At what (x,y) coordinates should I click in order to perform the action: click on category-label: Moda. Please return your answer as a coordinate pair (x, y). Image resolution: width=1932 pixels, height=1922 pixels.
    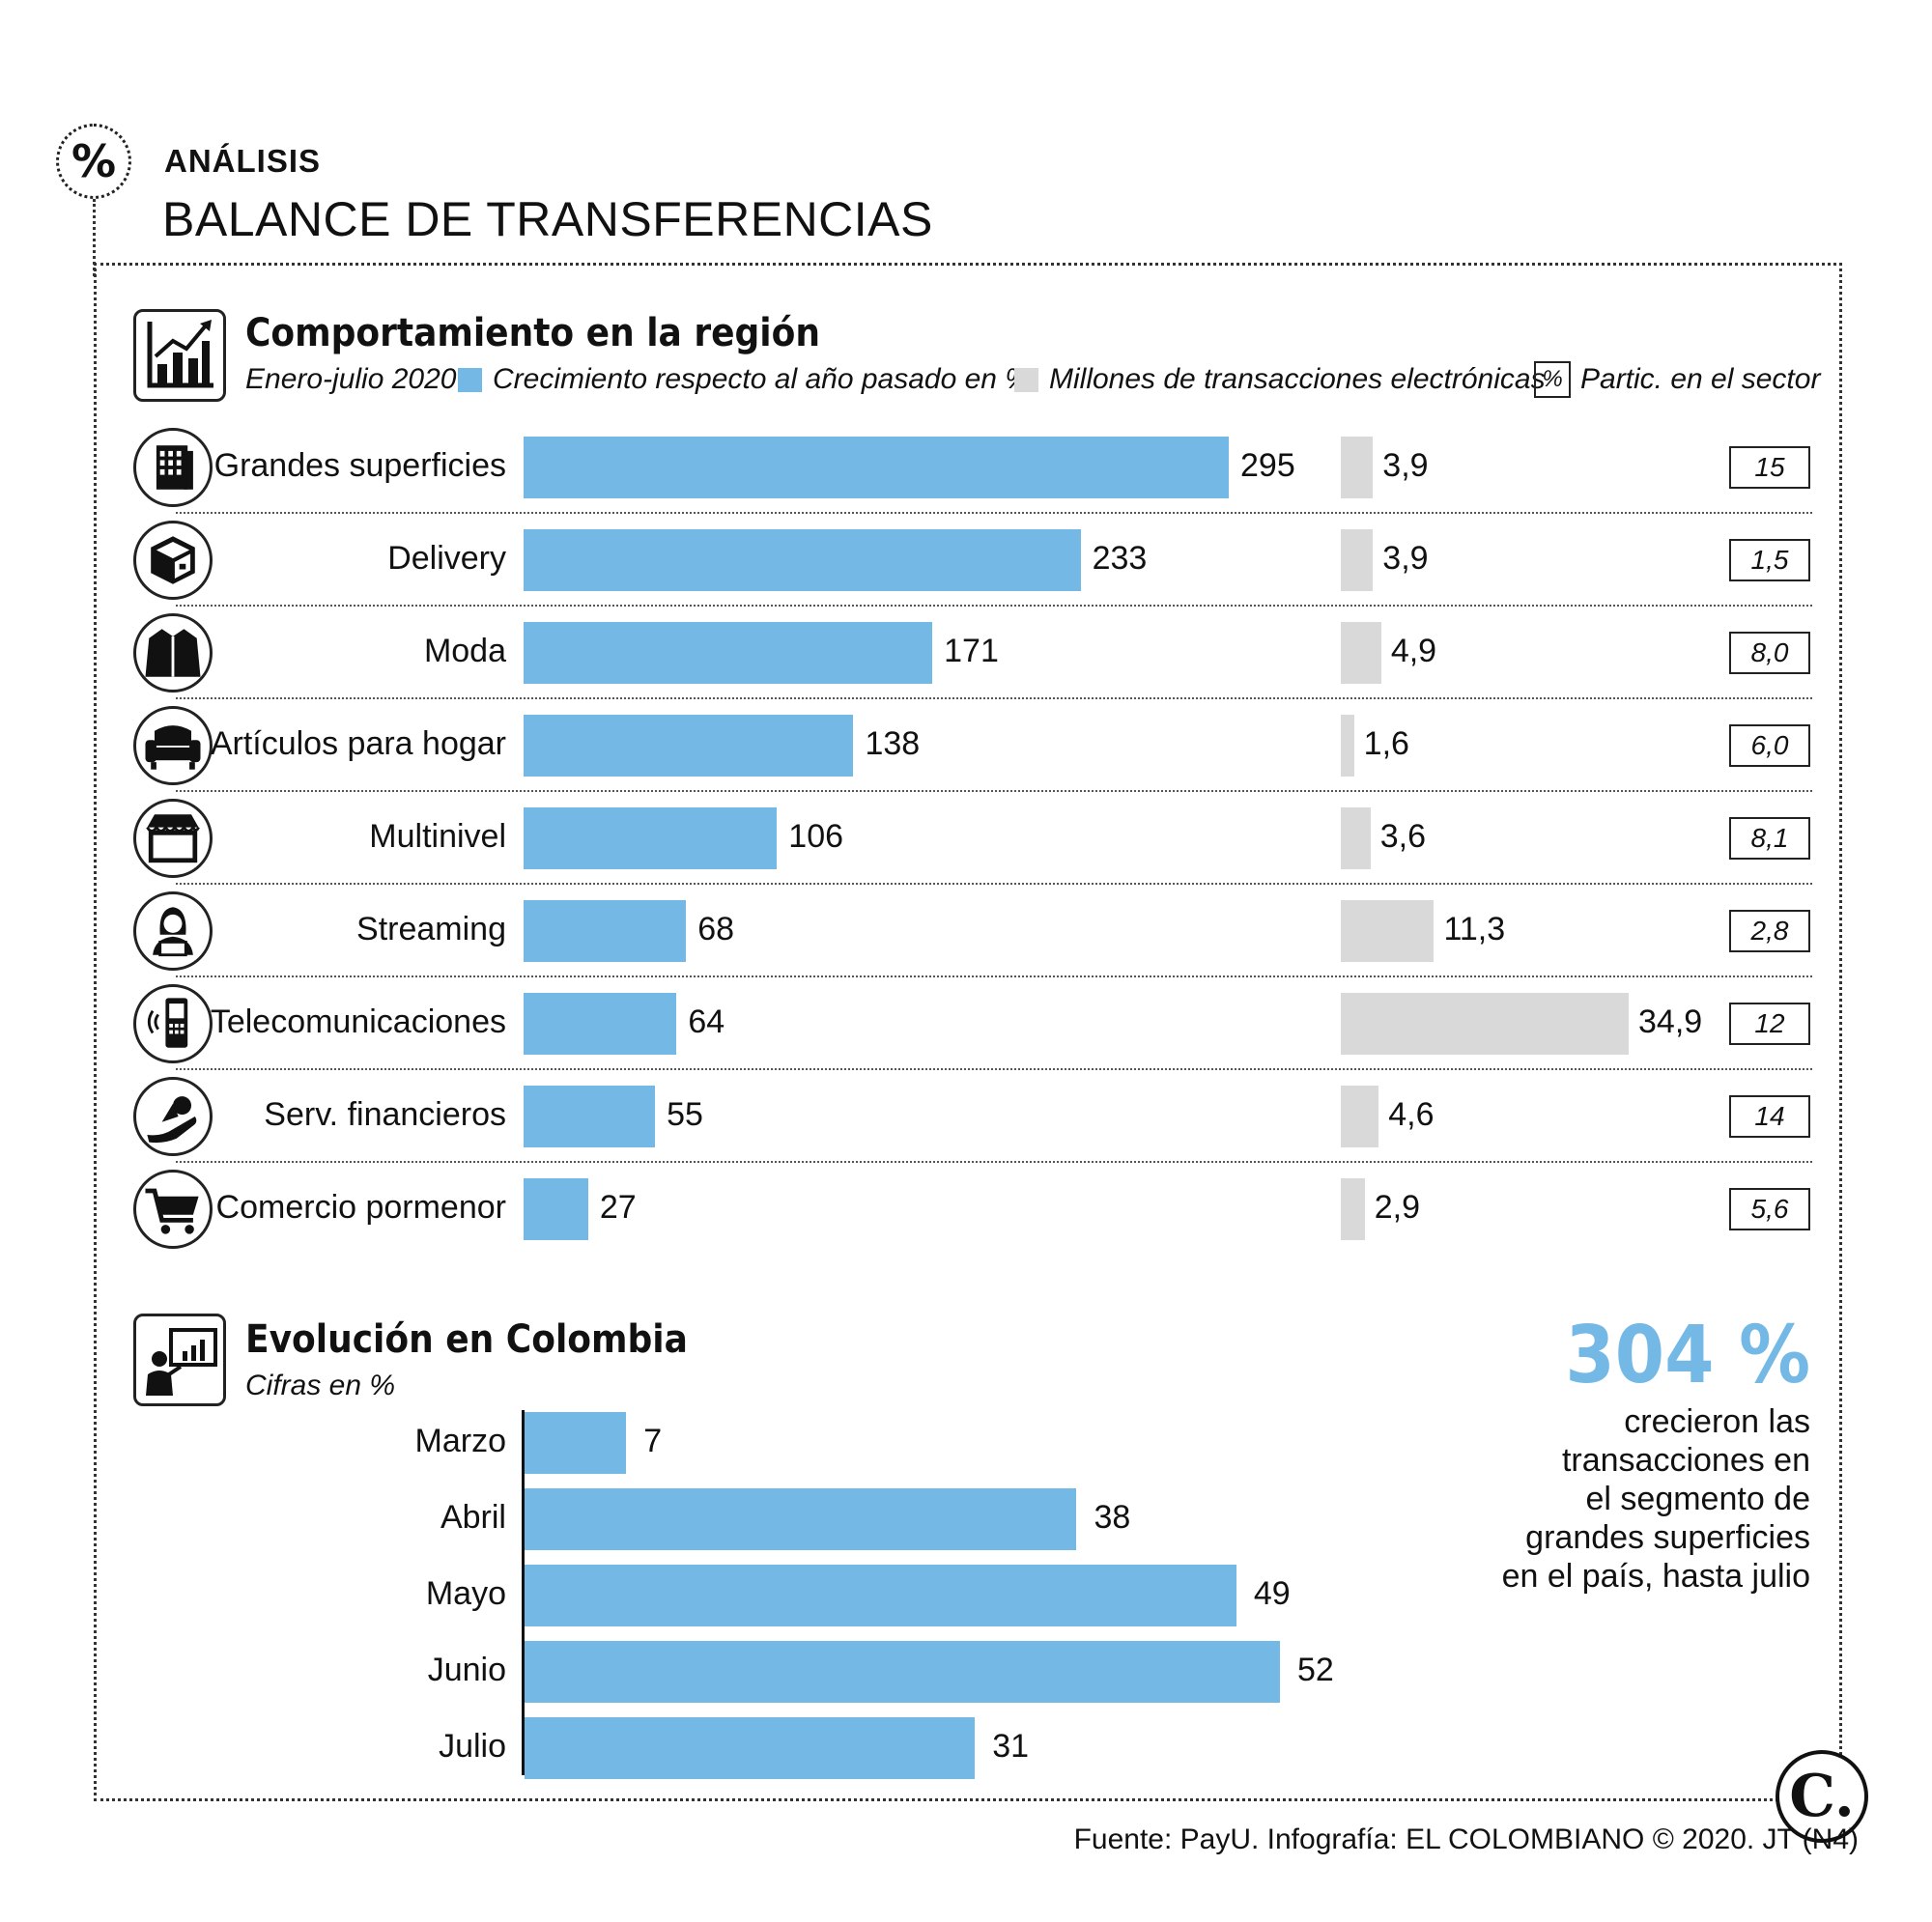
    Looking at the image, I should click on (464, 651).